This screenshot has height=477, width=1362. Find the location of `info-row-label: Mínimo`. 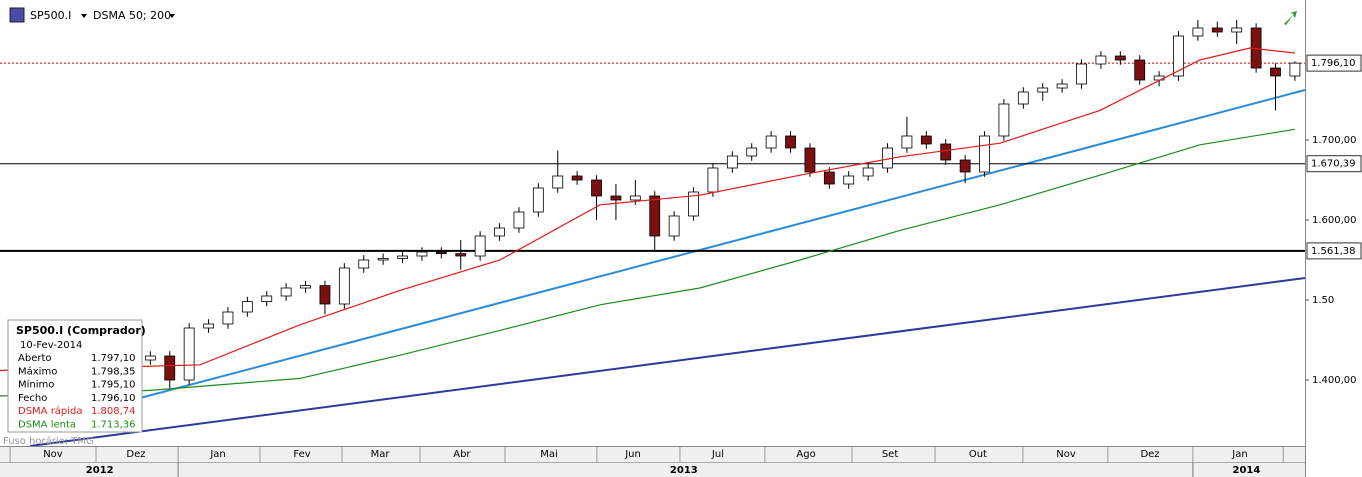

info-row-label: Mínimo is located at coordinates (36, 385).